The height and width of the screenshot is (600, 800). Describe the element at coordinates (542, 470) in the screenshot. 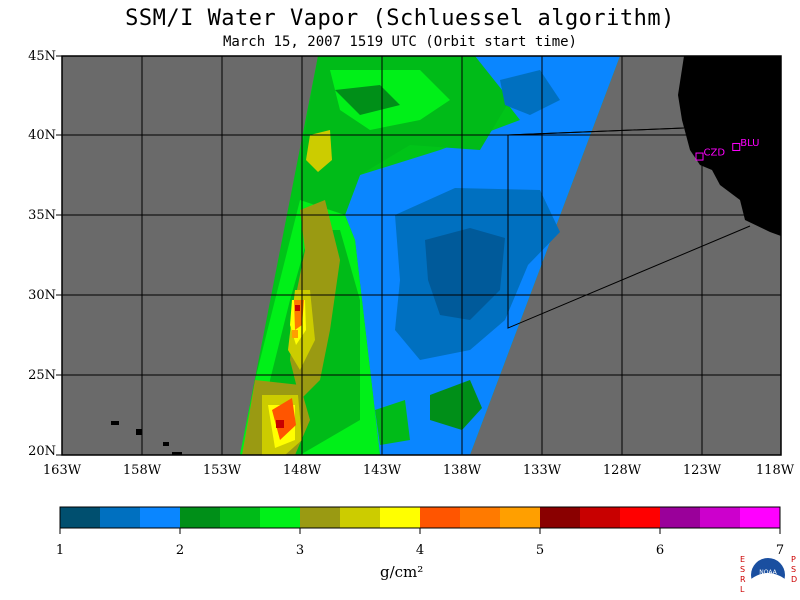

I see `lon-label-133w: 133W` at that location.